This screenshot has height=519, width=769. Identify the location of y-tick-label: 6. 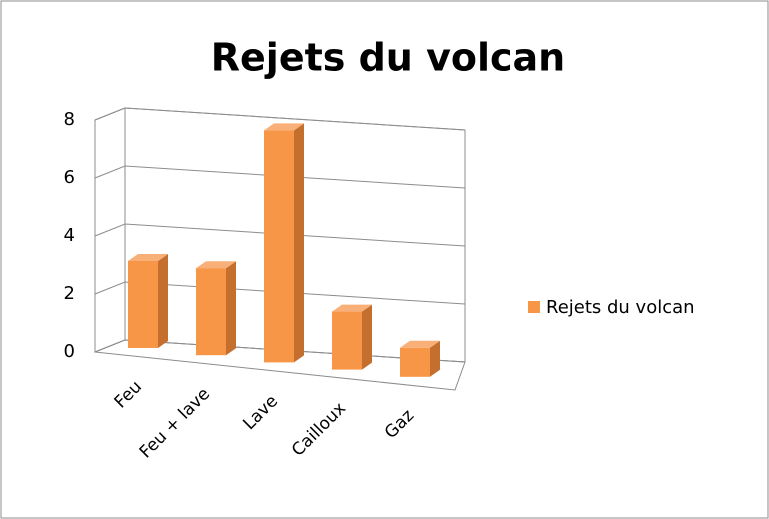
(69, 177).